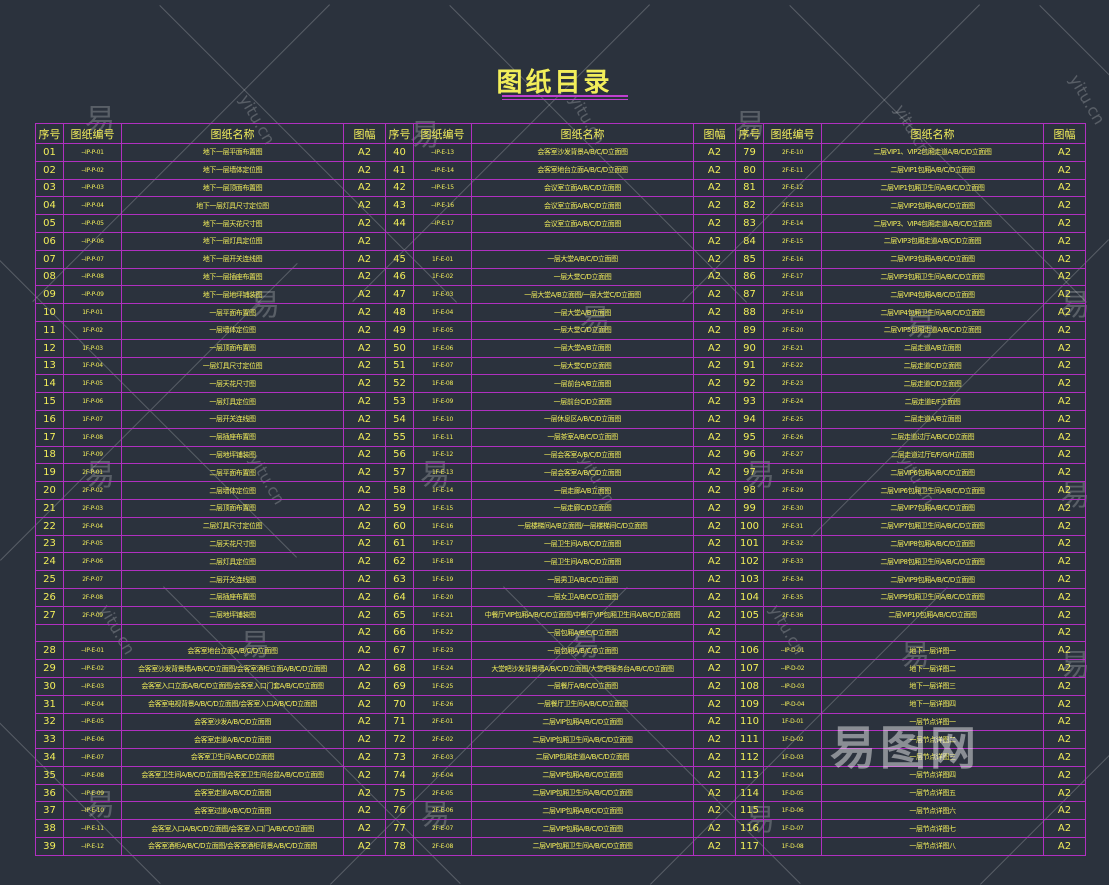  I want to click on row-seq: 33, so click(49, 740).